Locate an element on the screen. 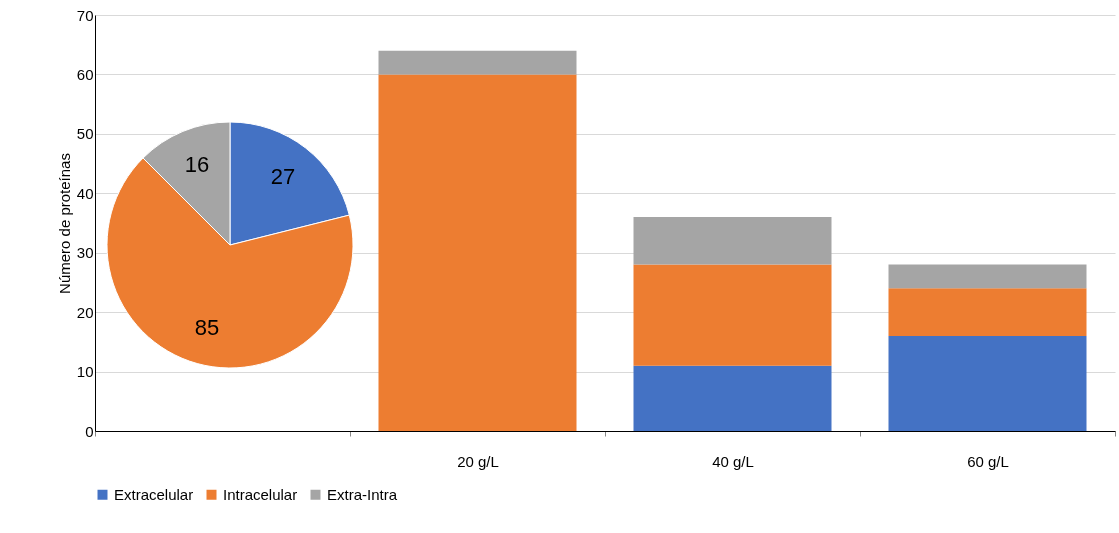  y-tick-label: 0 is located at coordinates (89, 431).